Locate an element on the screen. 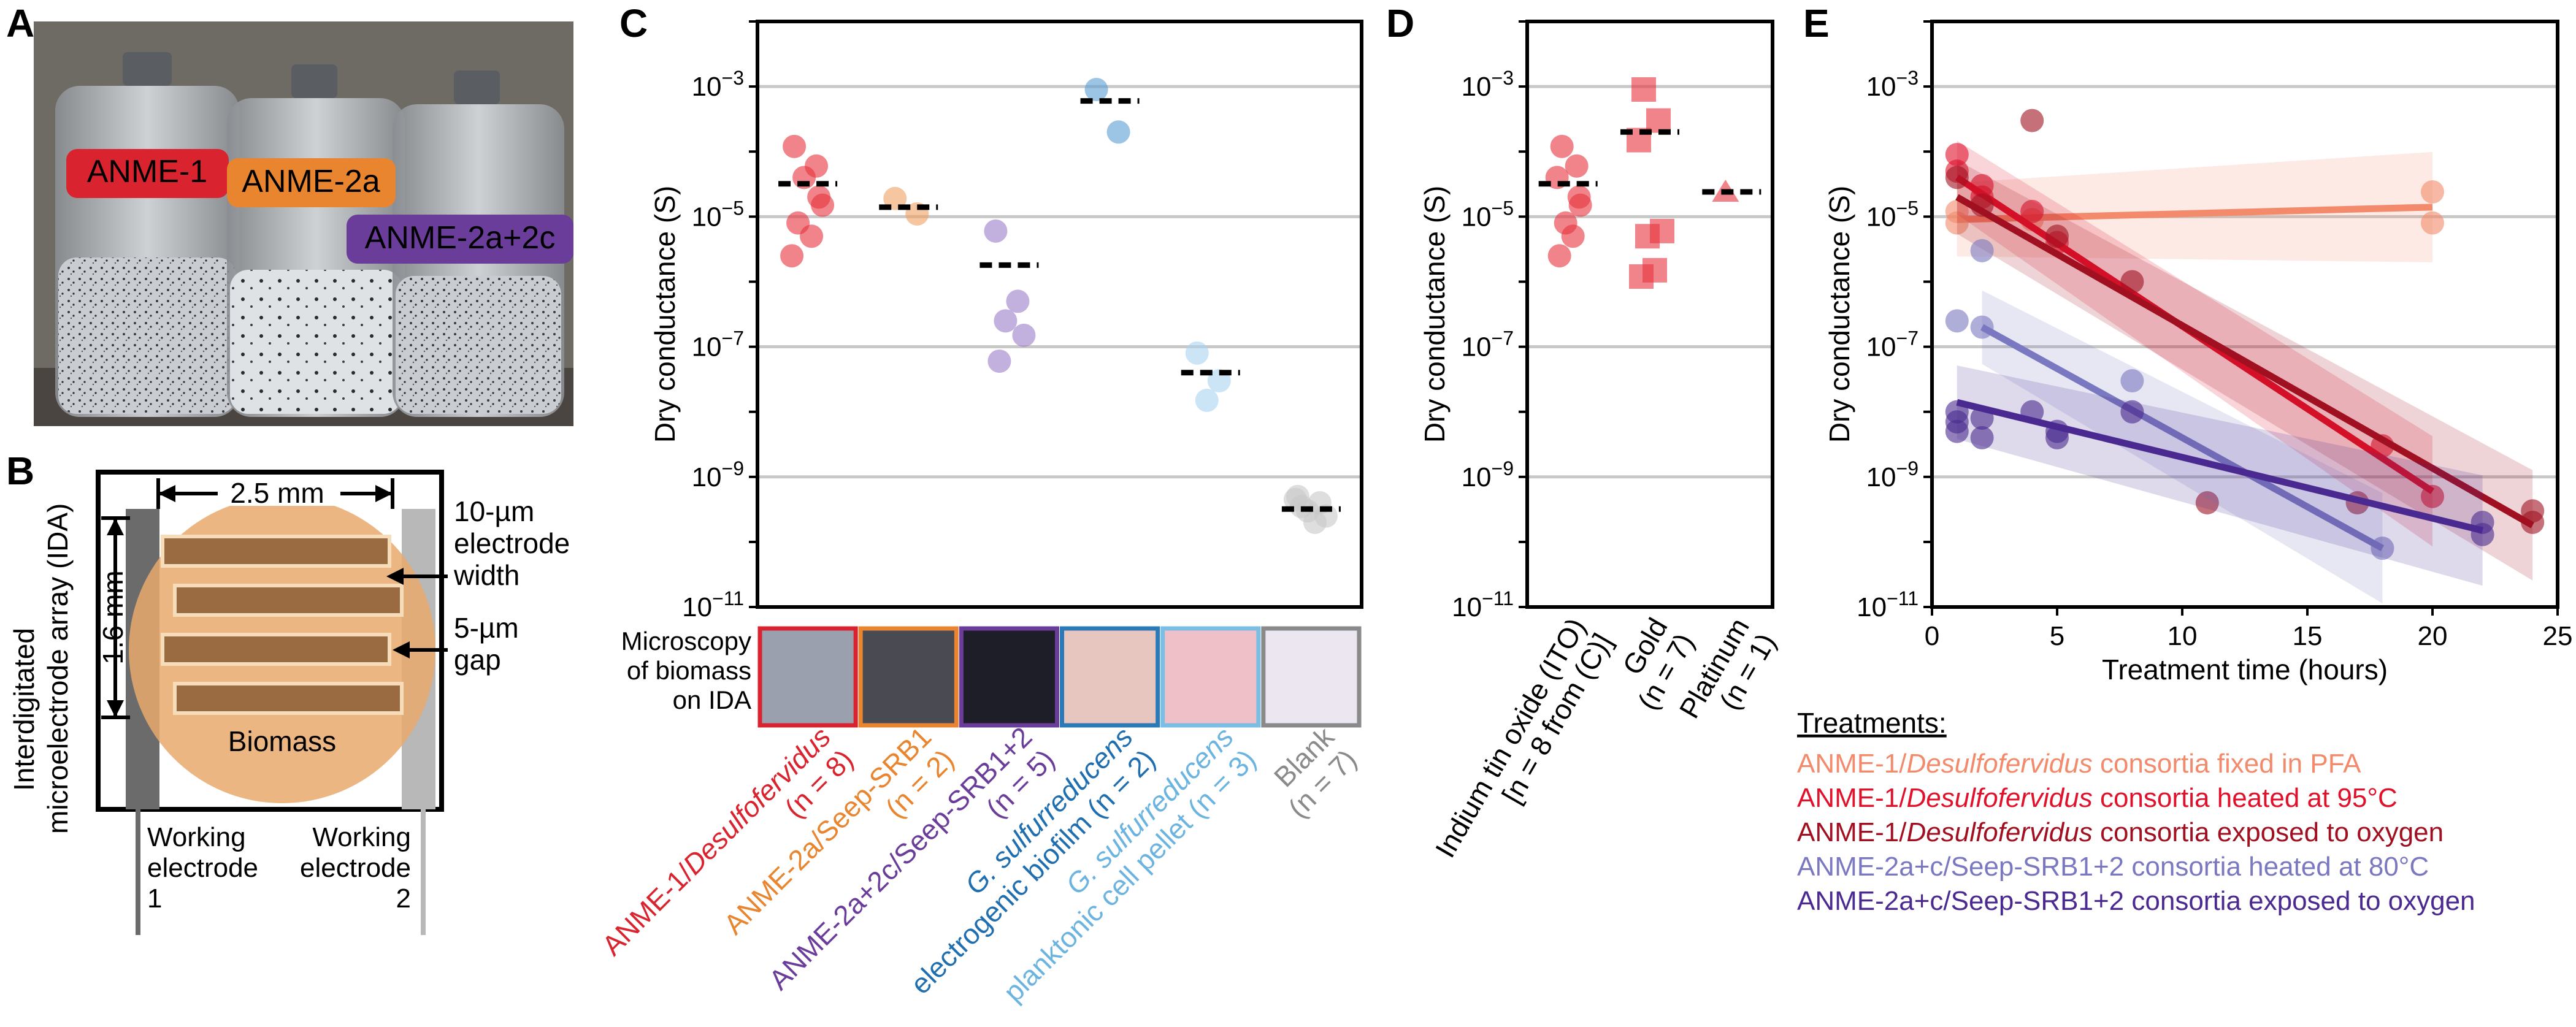 The width and height of the screenshot is (2576, 1027). note-width-1: 10-µm is located at coordinates (494, 511).